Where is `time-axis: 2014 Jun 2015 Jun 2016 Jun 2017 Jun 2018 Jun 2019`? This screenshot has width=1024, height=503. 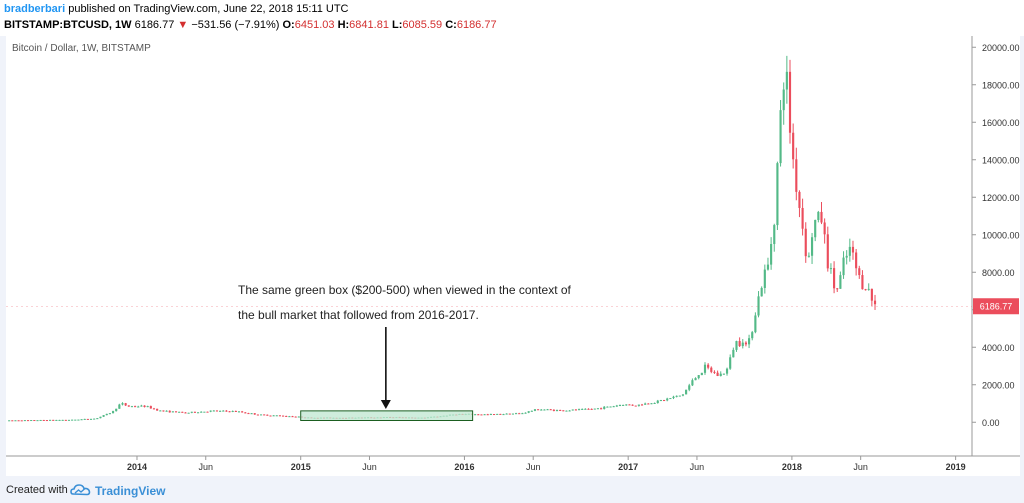
time-axis: 2014 Jun 2015 Jun 2016 Jun 2017 Jun 2018 Jun 2019 is located at coordinates (546, 464).